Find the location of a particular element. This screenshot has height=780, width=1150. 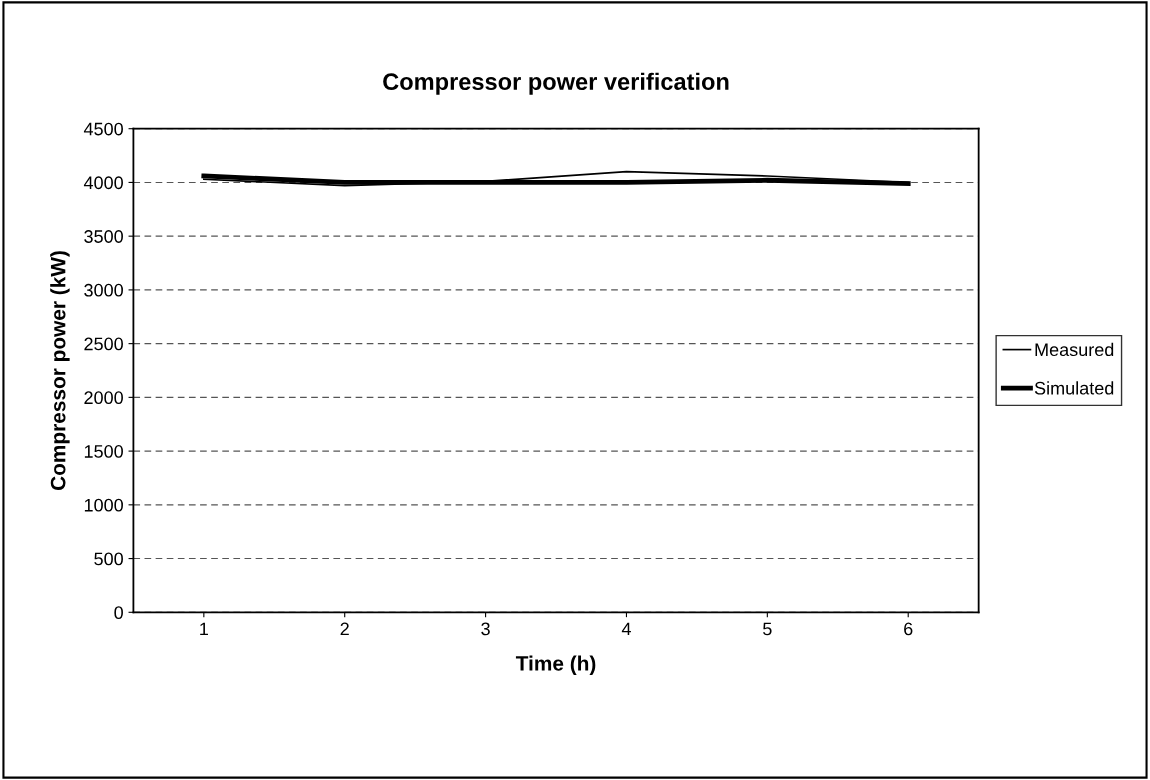

x-tick-label: 4 is located at coordinates (626, 629).